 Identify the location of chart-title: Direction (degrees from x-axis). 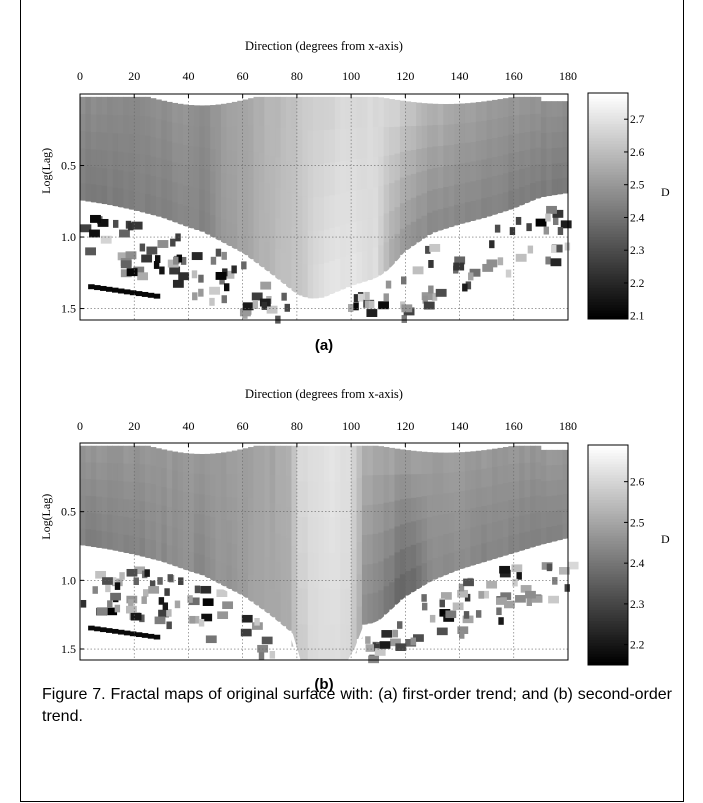
(324, 394).